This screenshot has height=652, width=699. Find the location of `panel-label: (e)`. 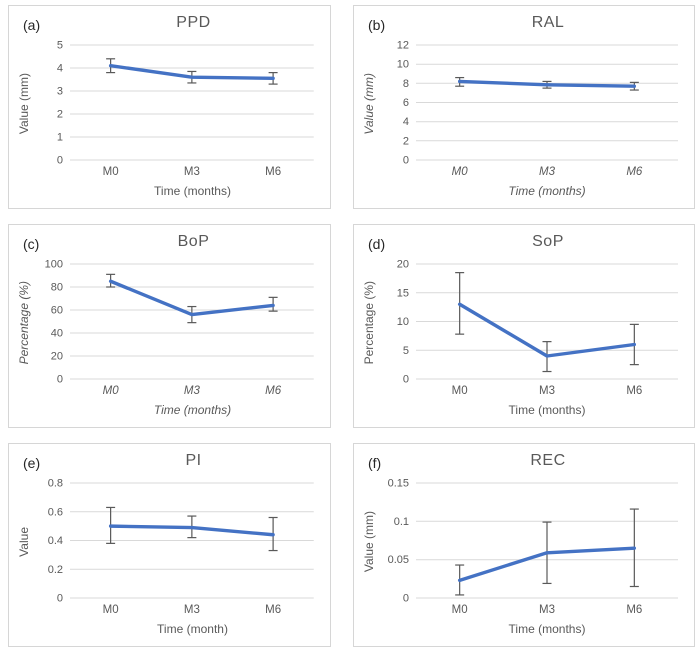

panel-label: (e) is located at coordinates (32, 463).